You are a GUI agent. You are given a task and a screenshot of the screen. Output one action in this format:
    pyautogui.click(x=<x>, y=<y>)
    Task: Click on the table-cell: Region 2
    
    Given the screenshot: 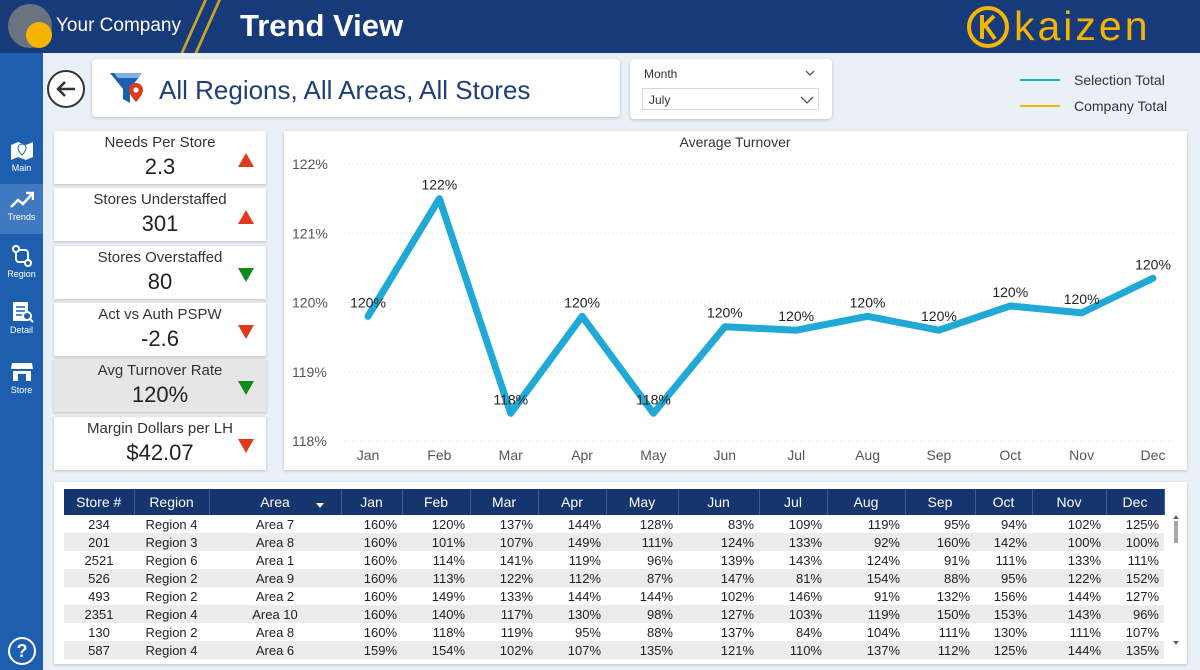 What is the action you would take?
    pyautogui.click(x=171, y=578)
    